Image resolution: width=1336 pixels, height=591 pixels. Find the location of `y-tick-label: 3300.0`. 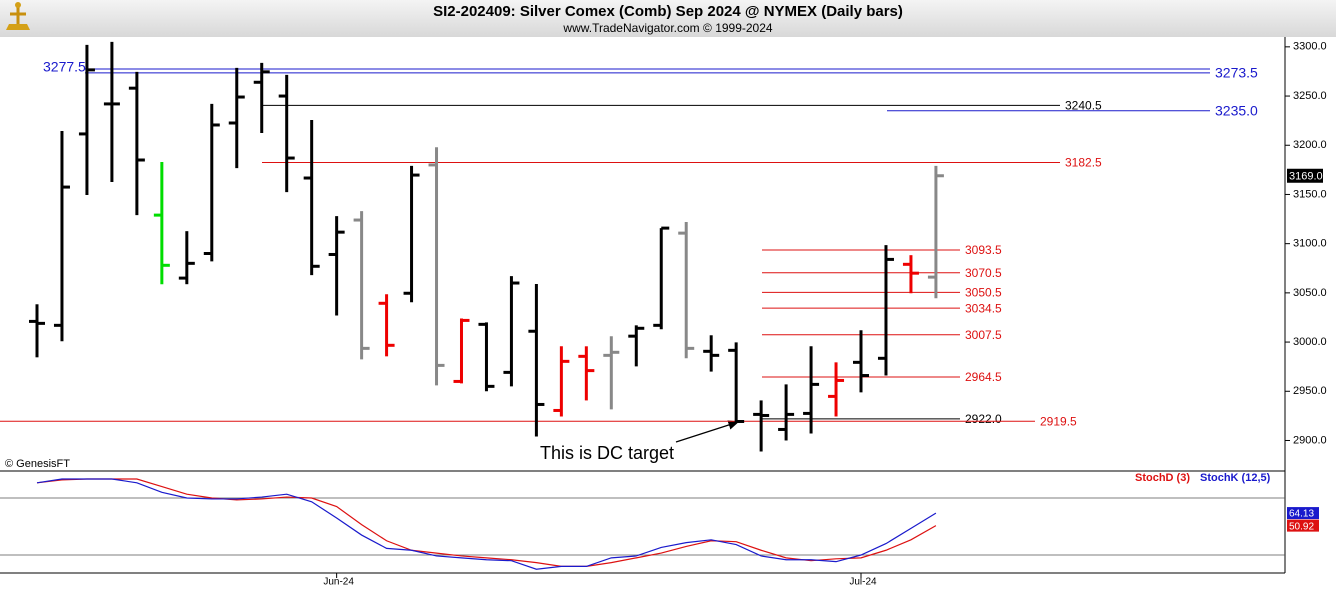

y-tick-label: 3300.0 is located at coordinates (1310, 47).